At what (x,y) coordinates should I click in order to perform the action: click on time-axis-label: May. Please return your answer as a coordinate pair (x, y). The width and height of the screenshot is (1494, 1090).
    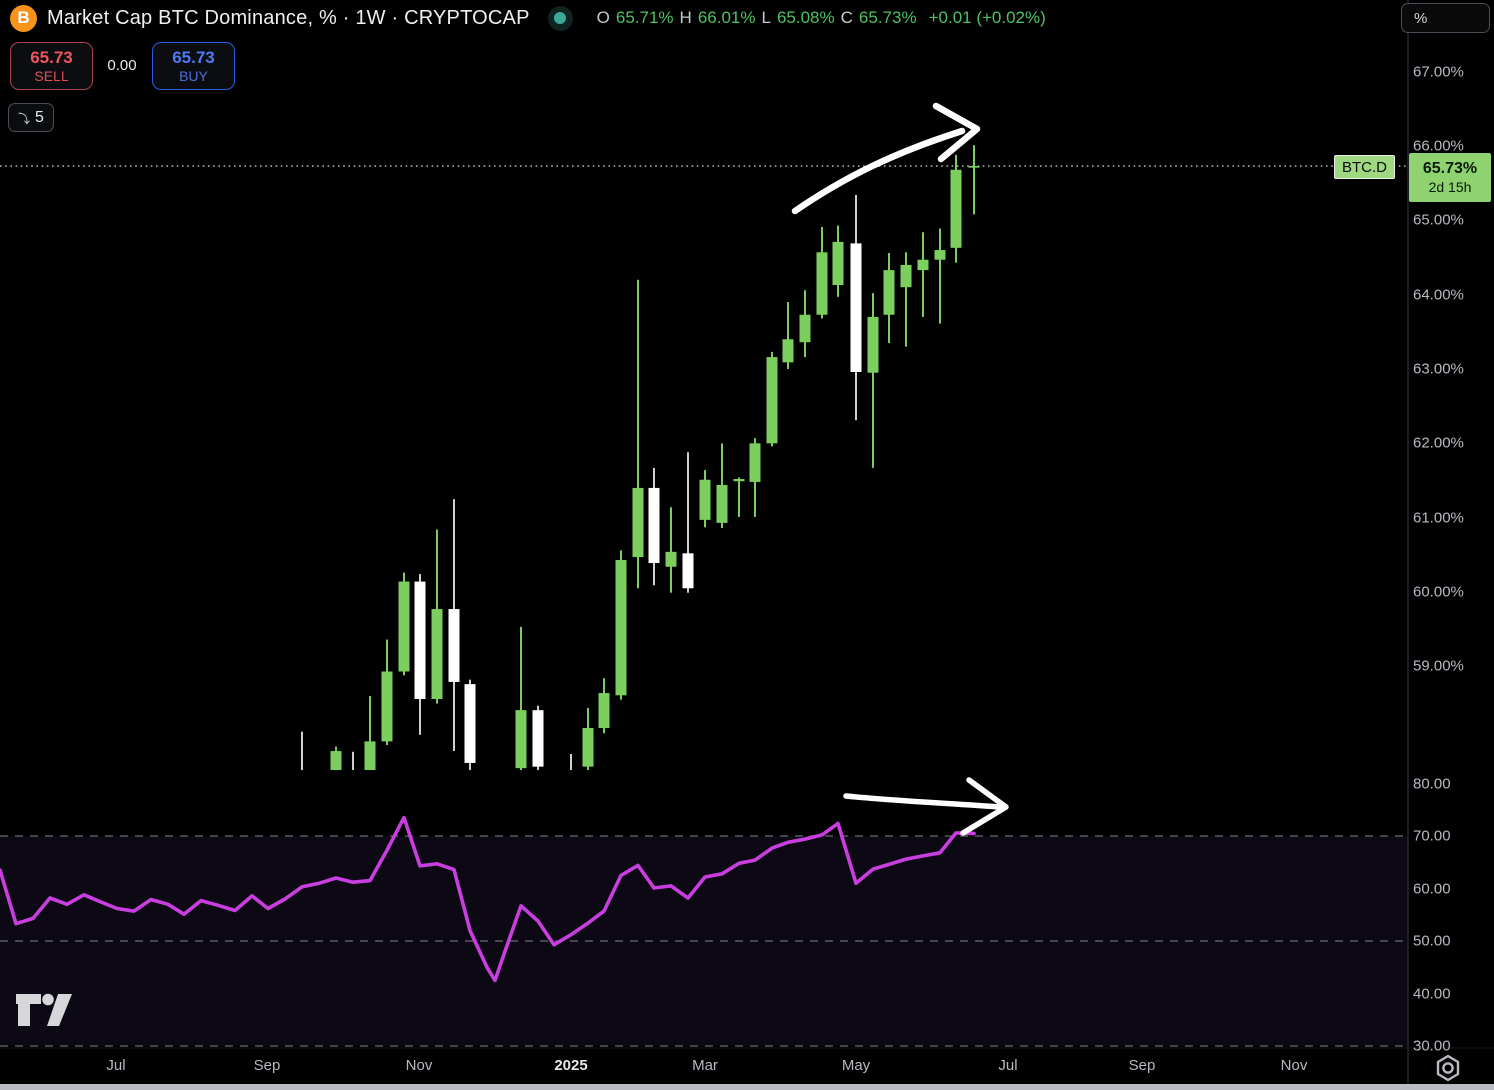
    Looking at the image, I should click on (856, 1065).